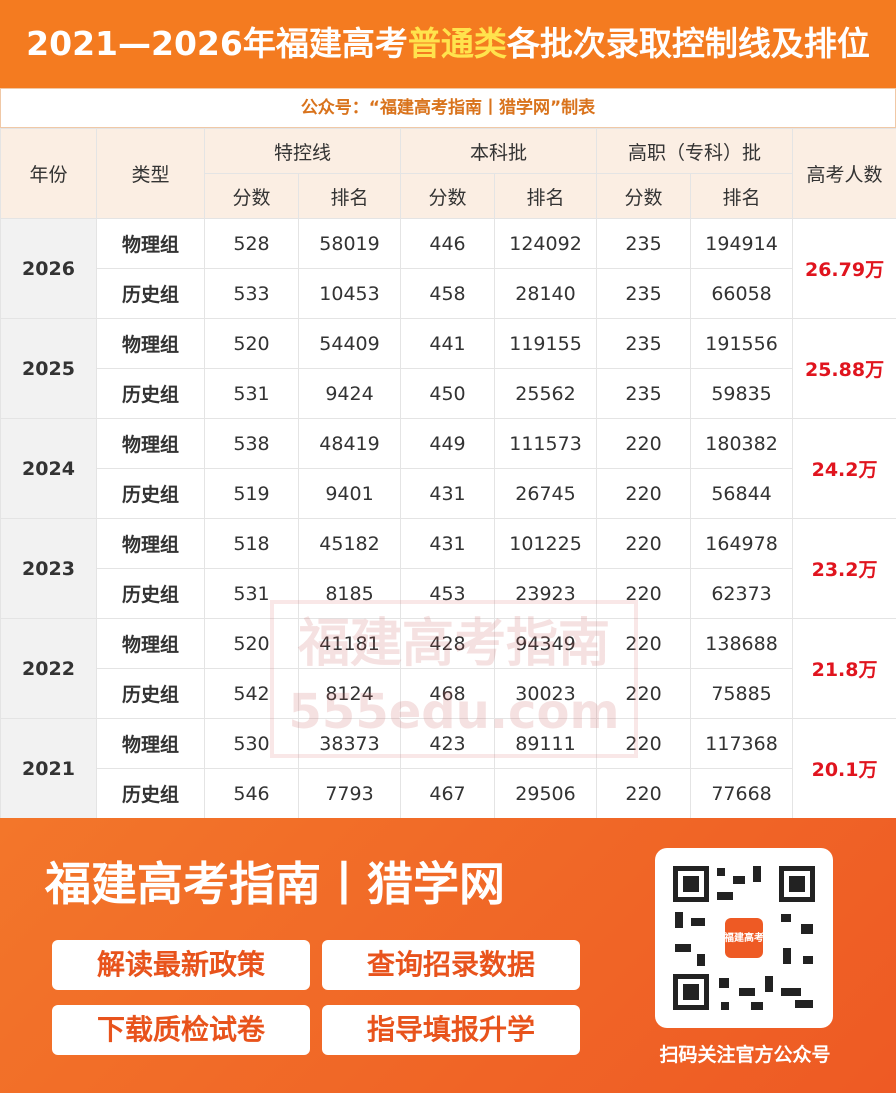 This screenshot has width=896, height=1093. I want to click on qr-code: 福建高考, so click(744, 938).